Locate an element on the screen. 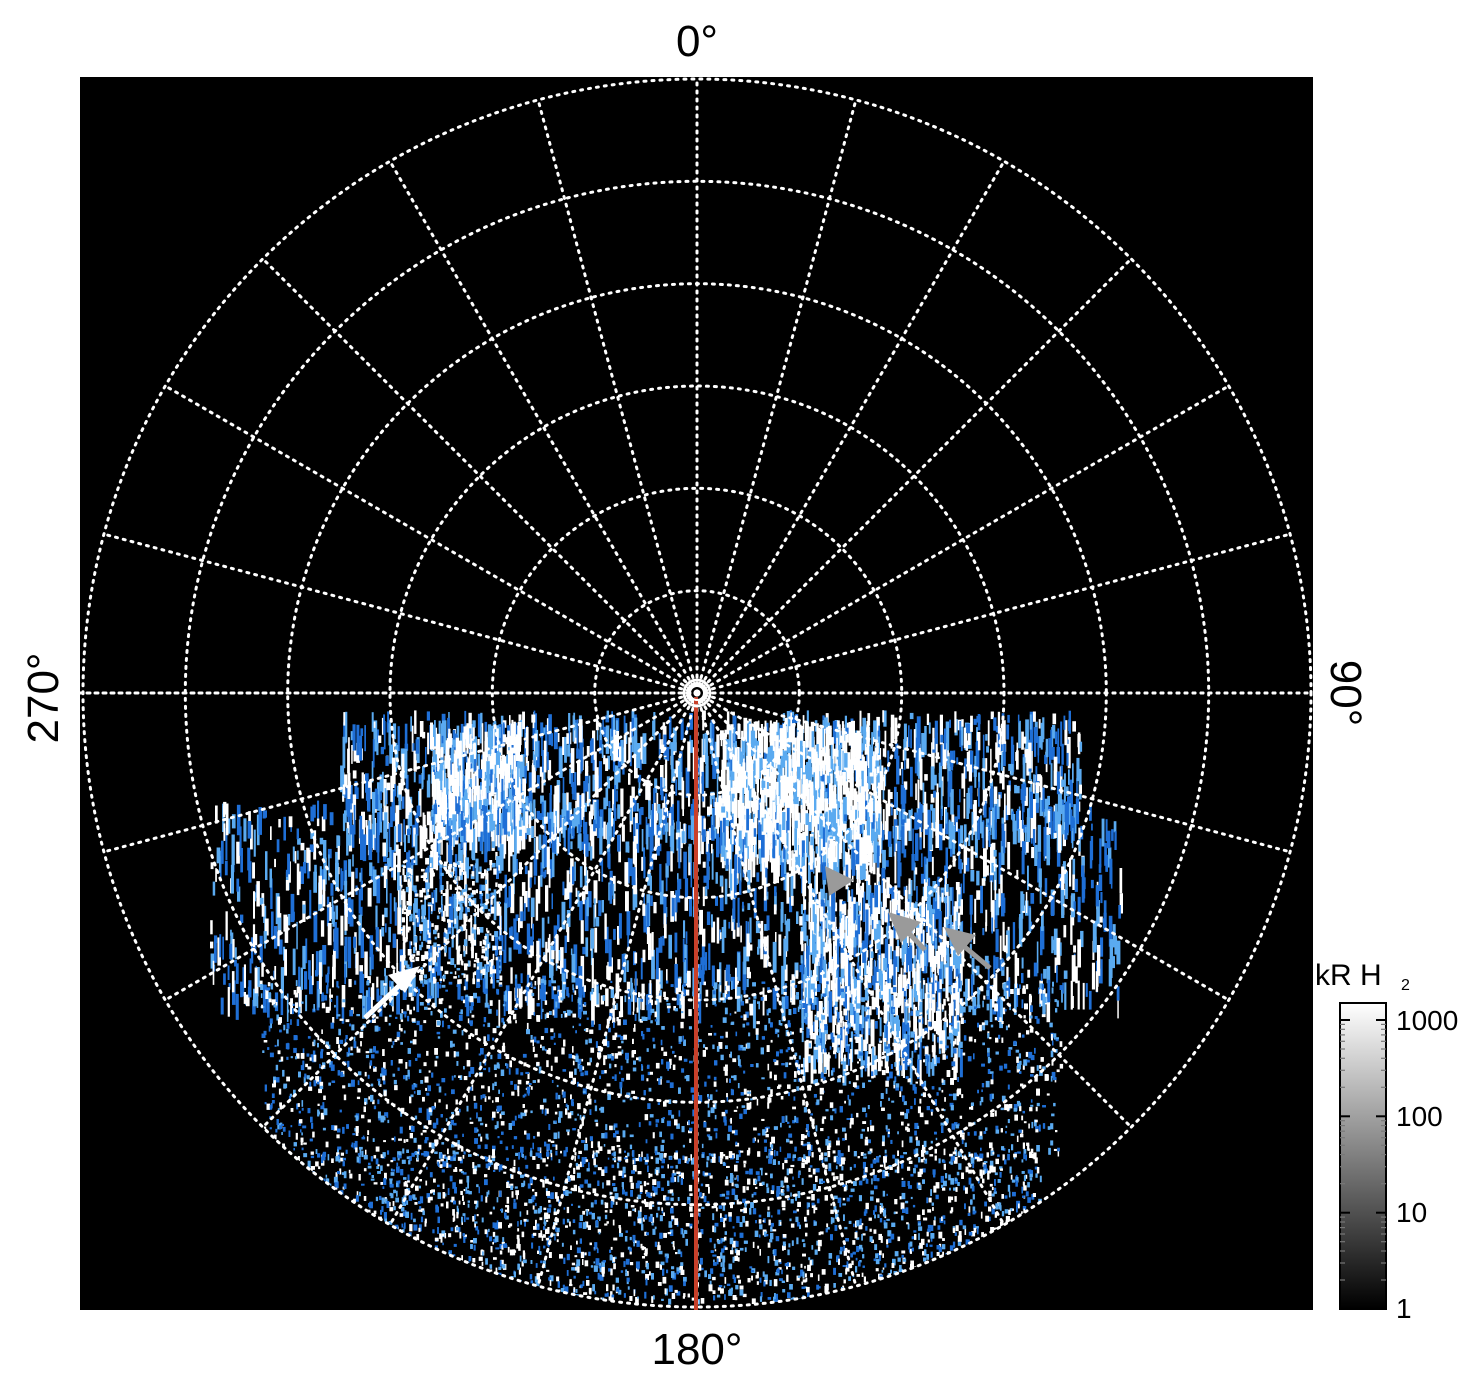  colorbar-bar is located at coordinates (1363, 1156).